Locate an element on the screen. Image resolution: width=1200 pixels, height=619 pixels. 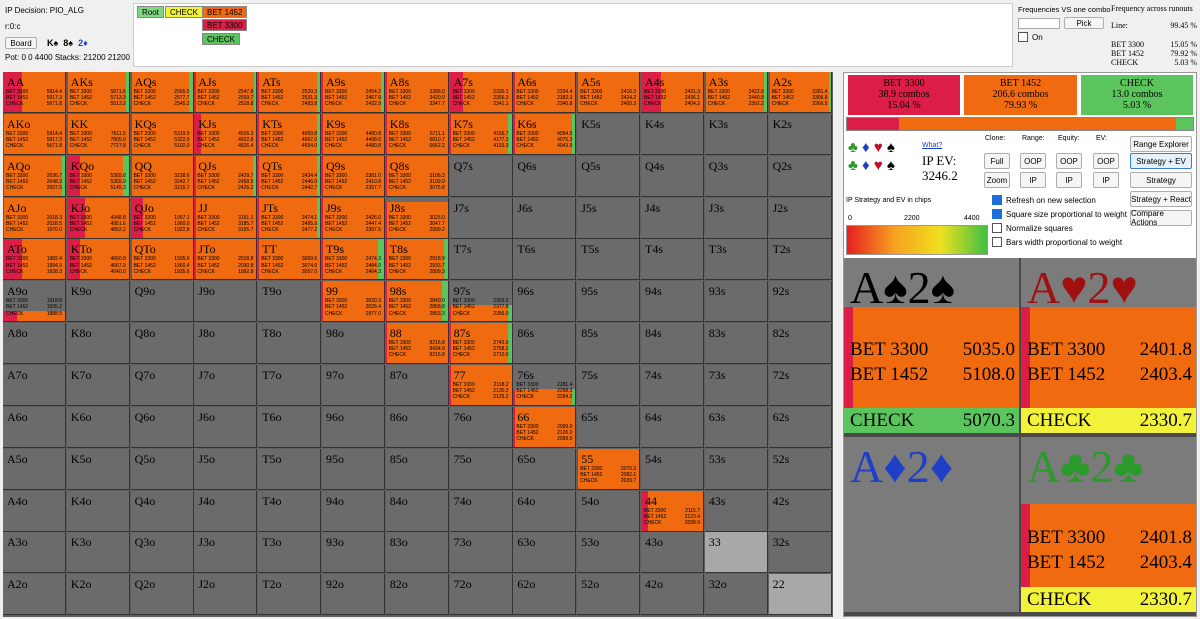
hand-cell: 54s is located at coordinates (672, 469).